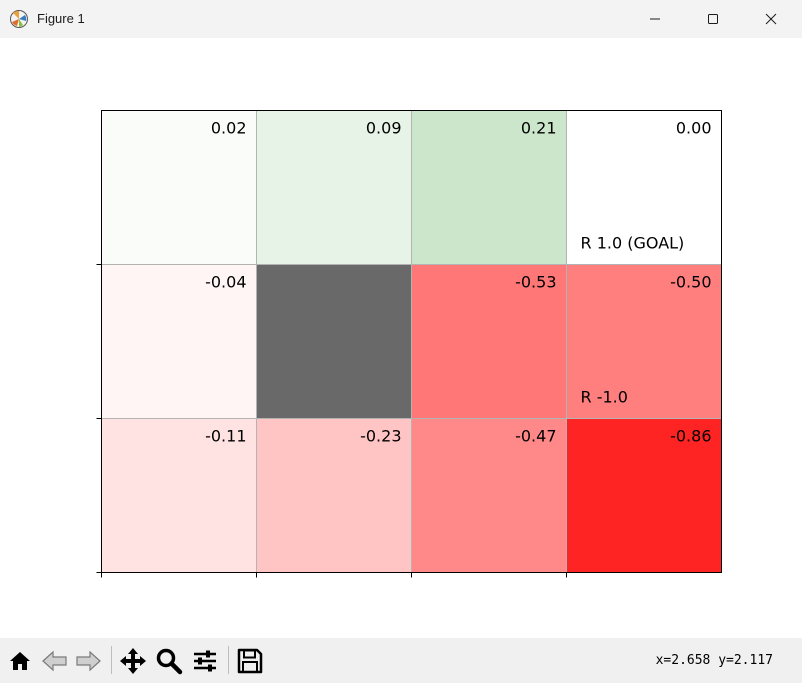 This screenshot has width=802, height=683. Describe the element at coordinates (229, 128) in the screenshot. I see `cell-value-label: 0.02` at that location.